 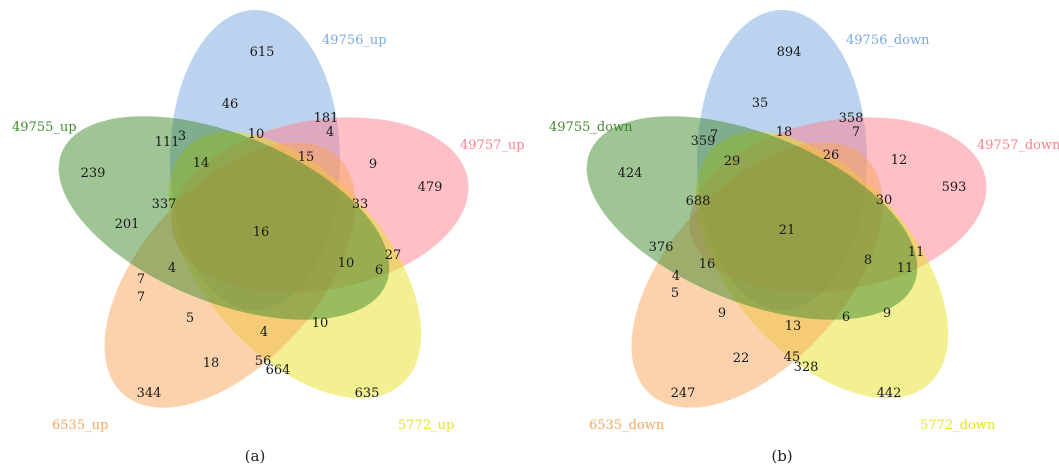 What do you see at coordinates (306, 157) in the screenshot?
I see `region-count: 15` at bounding box center [306, 157].